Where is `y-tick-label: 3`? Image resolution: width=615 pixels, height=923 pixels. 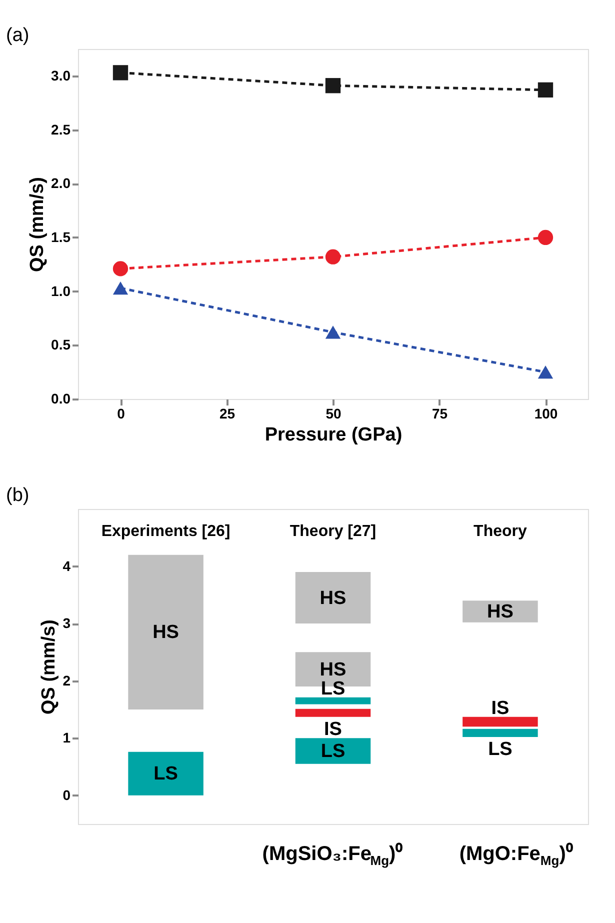 y-tick-label: 3 is located at coordinates (66, 623).